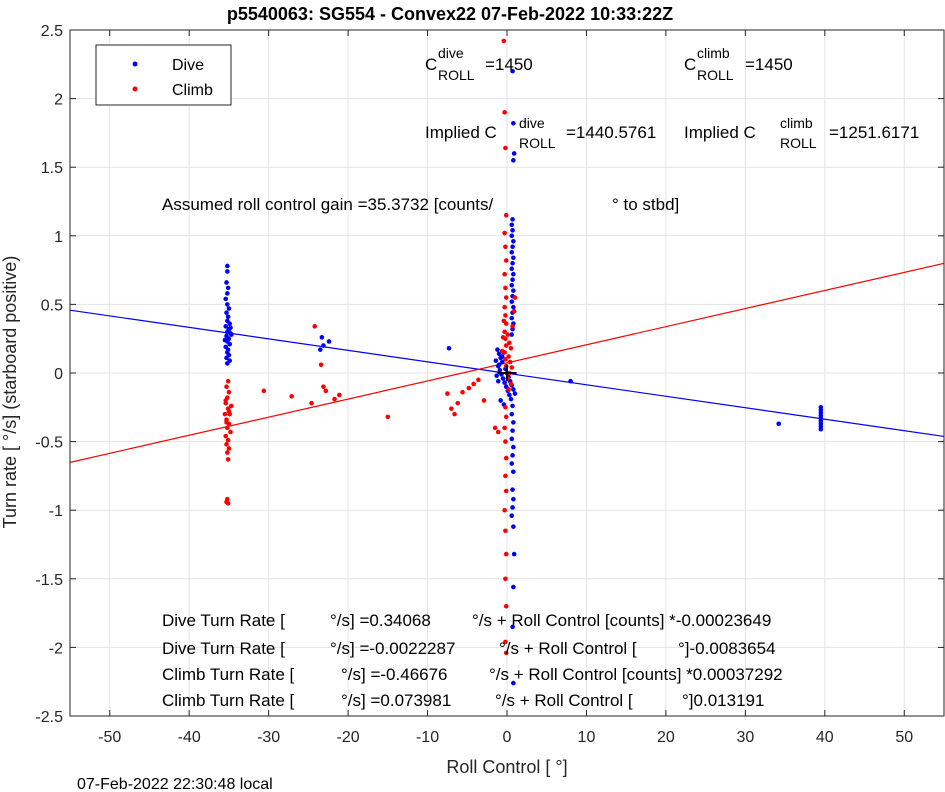 Image resolution: width=945 pixels, height=792 pixels. What do you see at coordinates (58, 374) in the screenshot?
I see `y-tick-label: 0` at bounding box center [58, 374].